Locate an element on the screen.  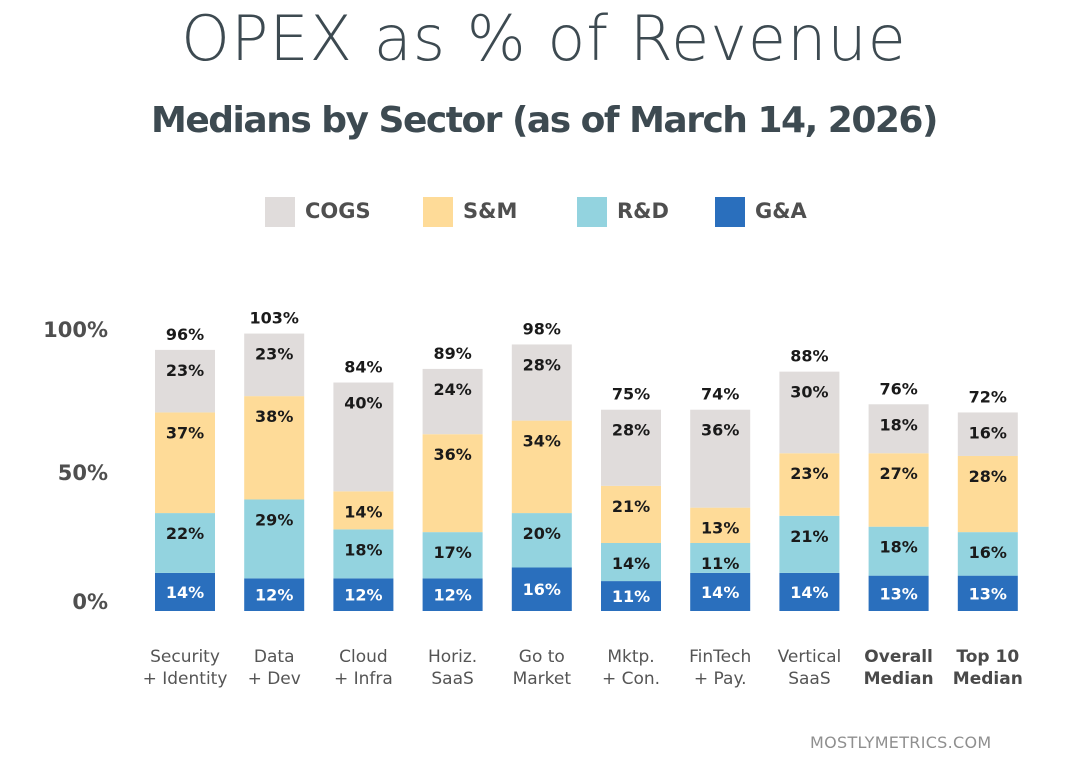
bar-group: 13% 18% 27% 18% 76% is located at coordinates (898, 495).